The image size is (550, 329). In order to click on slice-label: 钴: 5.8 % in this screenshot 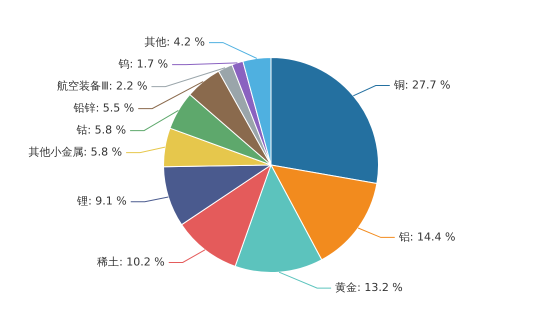, I will do `click(100, 129)`.